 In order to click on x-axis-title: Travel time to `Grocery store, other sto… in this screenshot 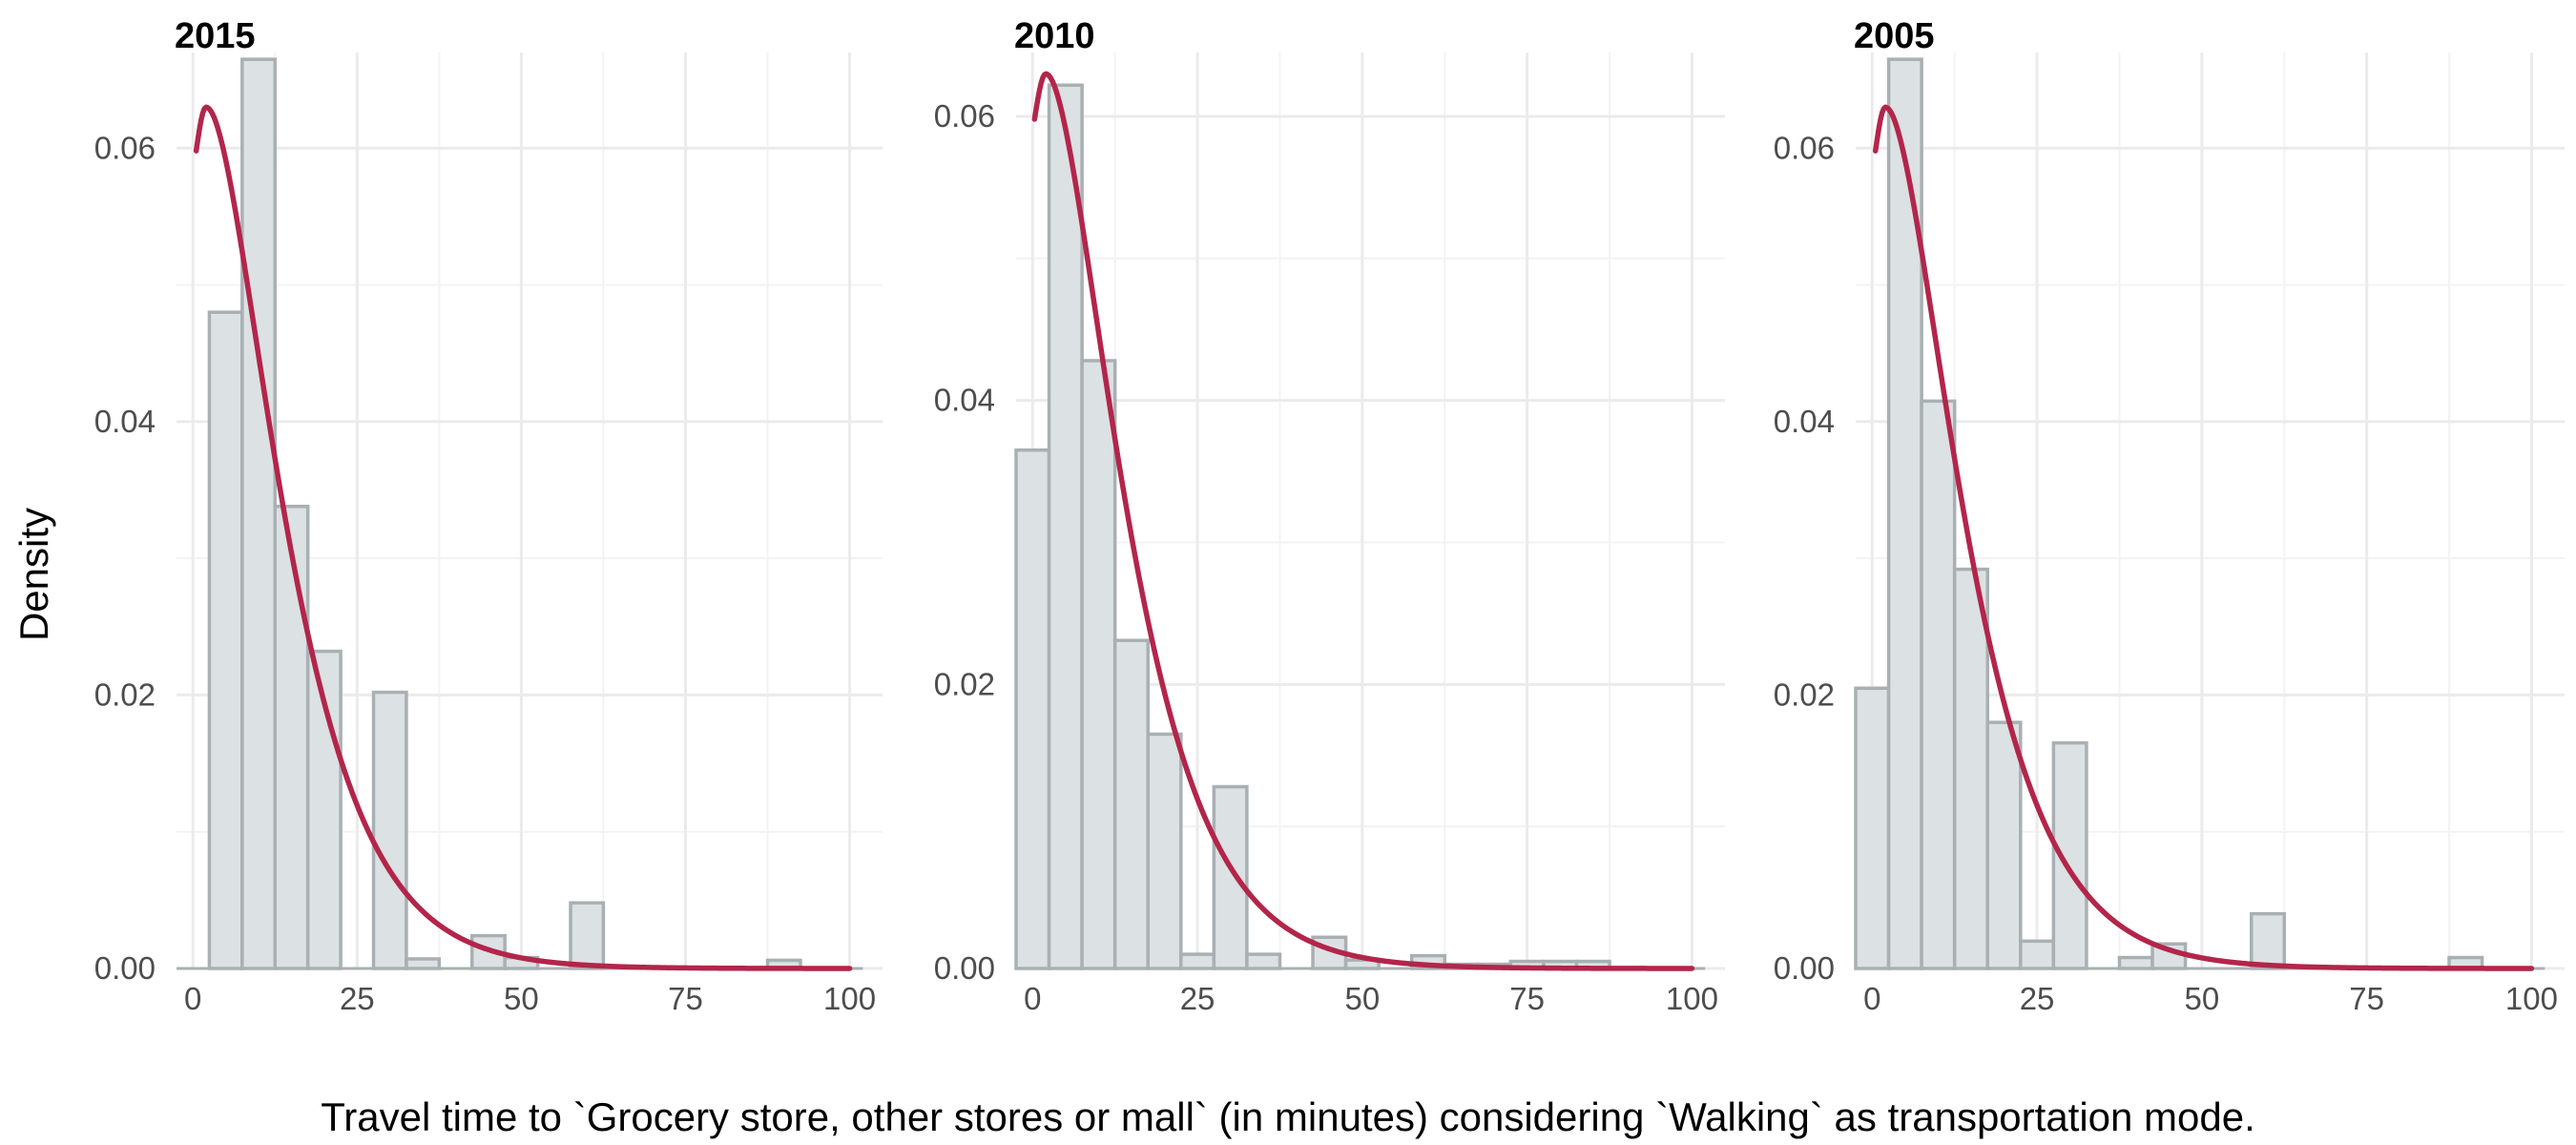, I will do `click(1288, 1116)`.